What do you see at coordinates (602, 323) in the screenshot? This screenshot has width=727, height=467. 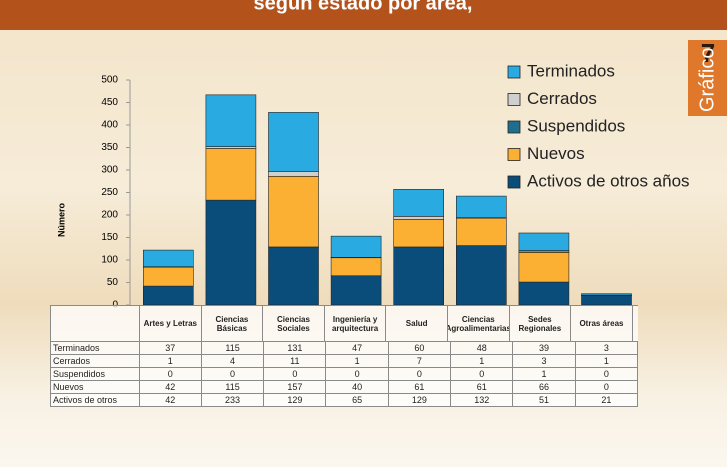 I see `column-header: Otras áreas` at bounding box center [602, 323].